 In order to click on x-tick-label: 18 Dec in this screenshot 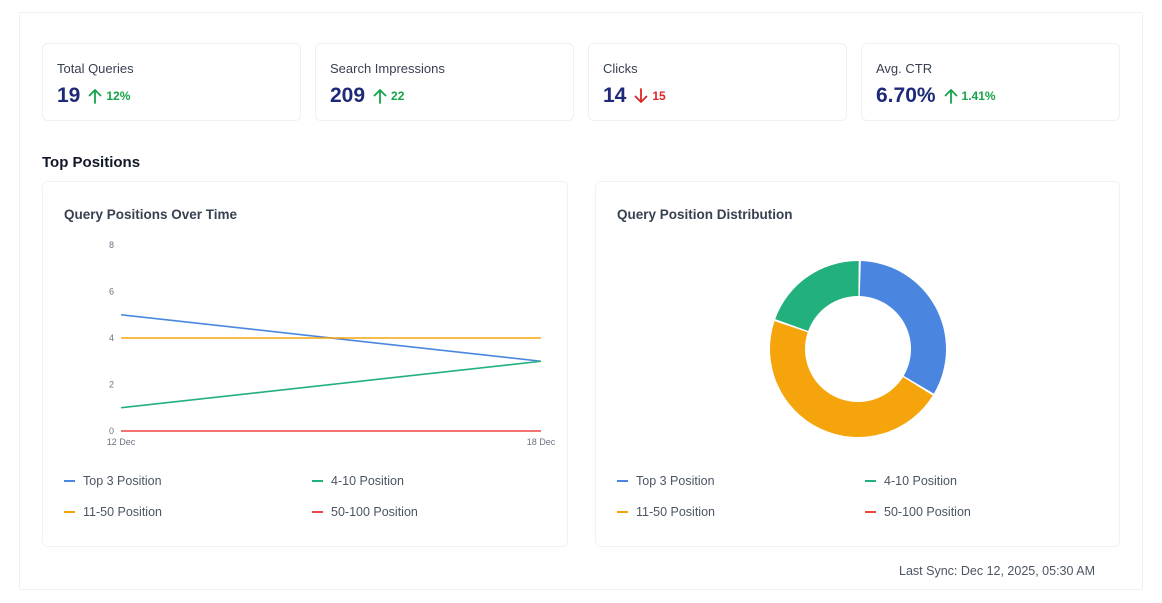, I will do `click(541, 442)`.